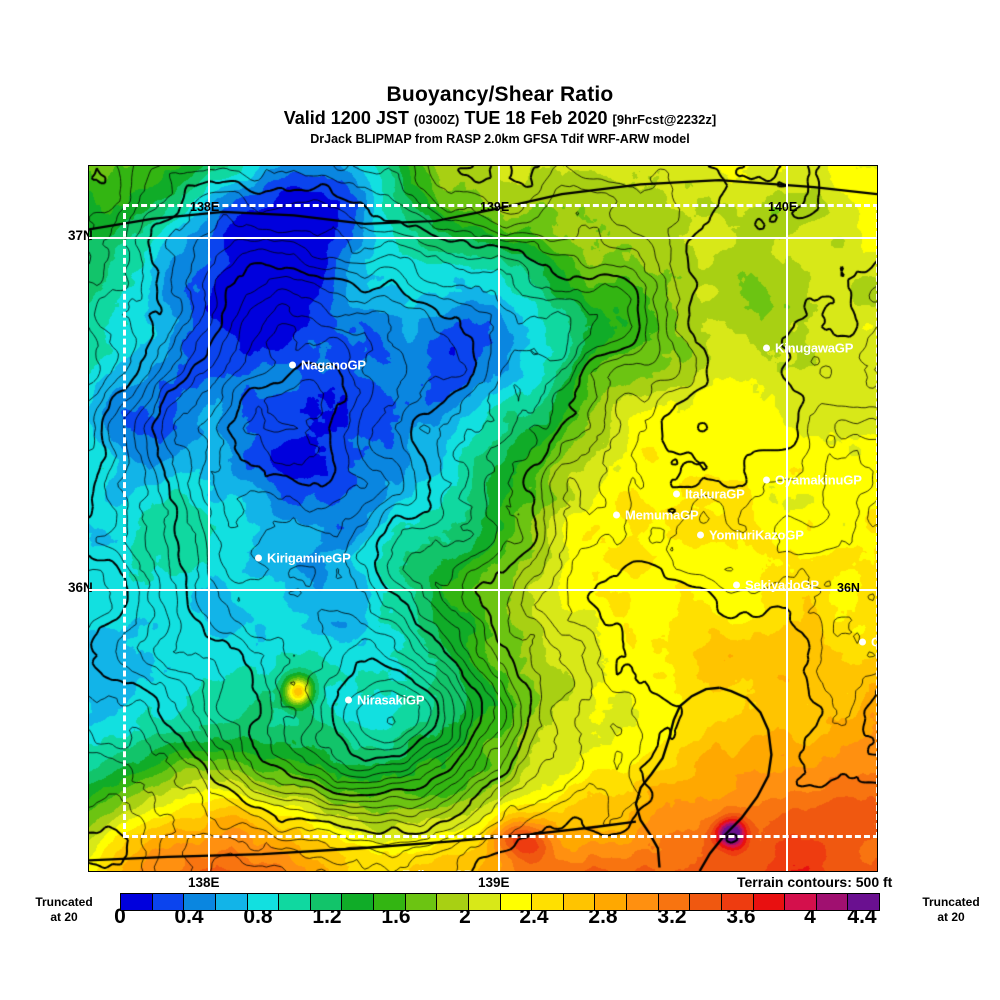 The height and width of the screenshot is (1000, 1000). Describe the element at coordinates (205, 207) in the screenshot. I see `longitude-label: 138E` at that location.